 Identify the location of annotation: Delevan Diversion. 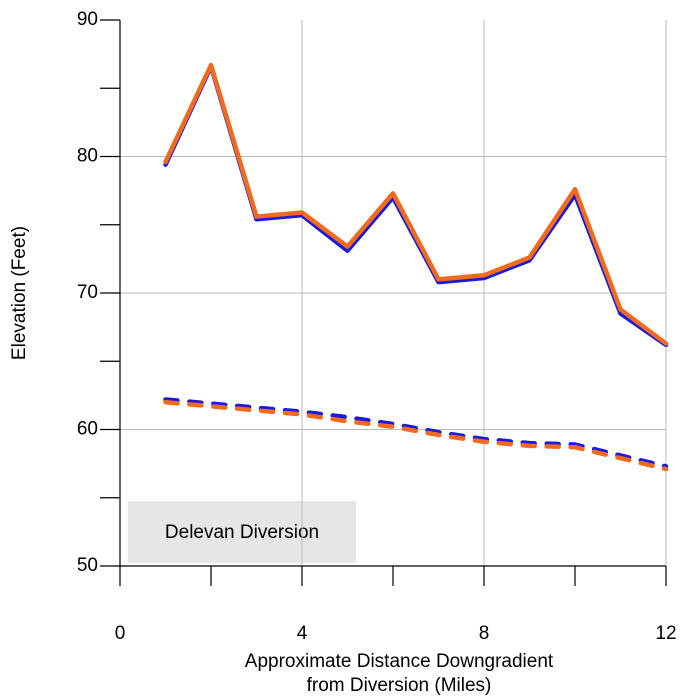
(242, 532).